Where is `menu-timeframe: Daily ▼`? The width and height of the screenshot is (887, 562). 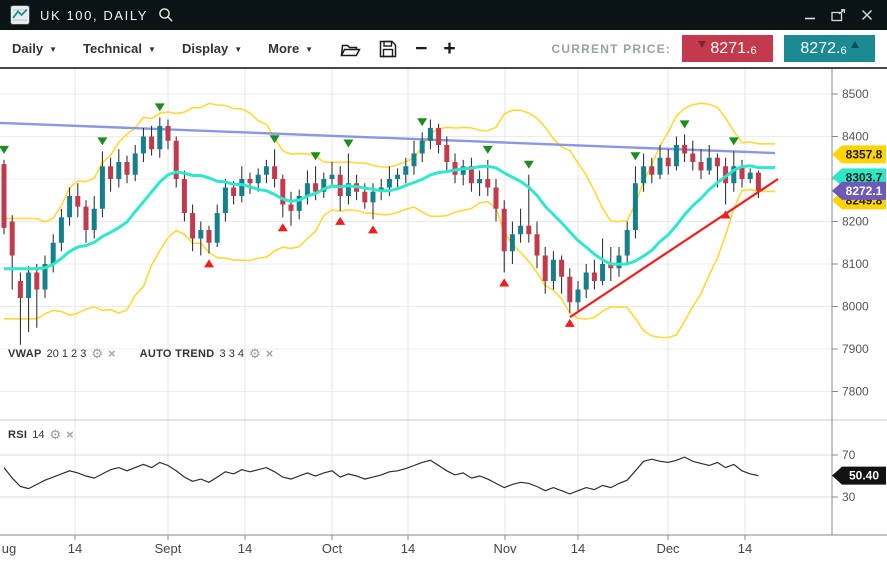
menu-timeframe: Daily ▼ is located at coordinates (34, 48).